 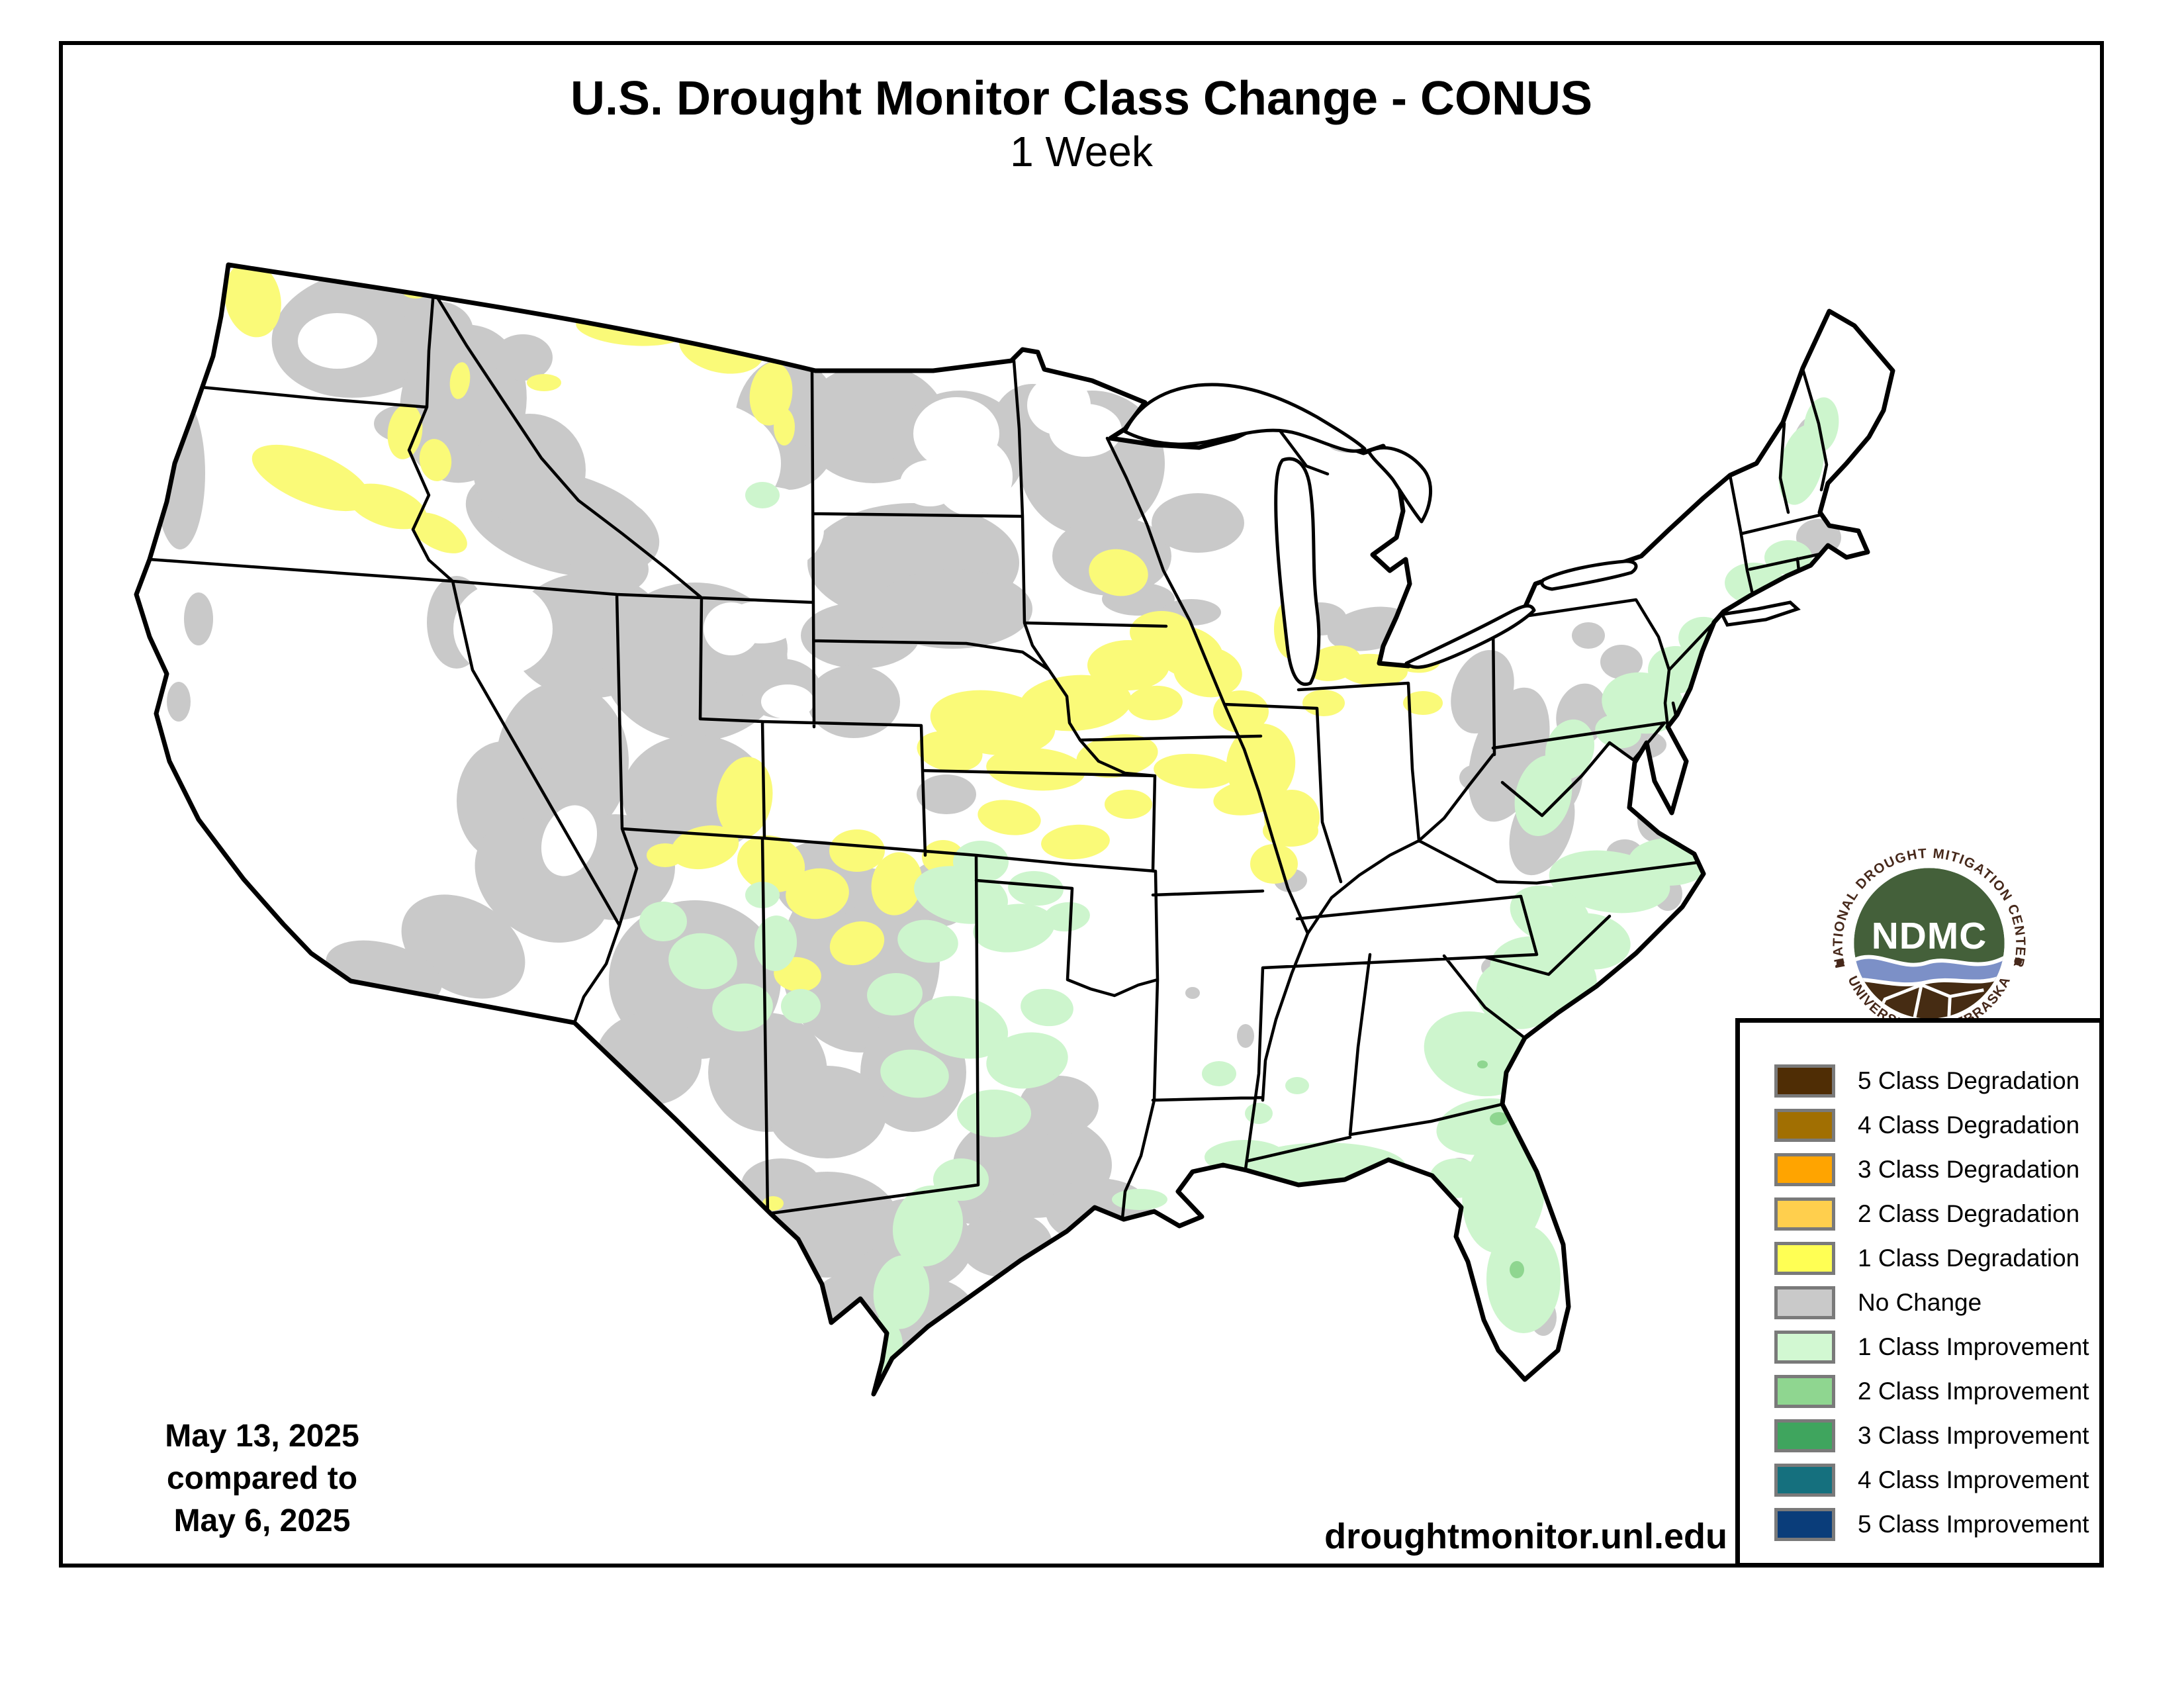 What do you see at coordinates (262, 1436) in the screenshot?
I see `date-line-current: May 13, 2025` at bounding box center [262, 1436].